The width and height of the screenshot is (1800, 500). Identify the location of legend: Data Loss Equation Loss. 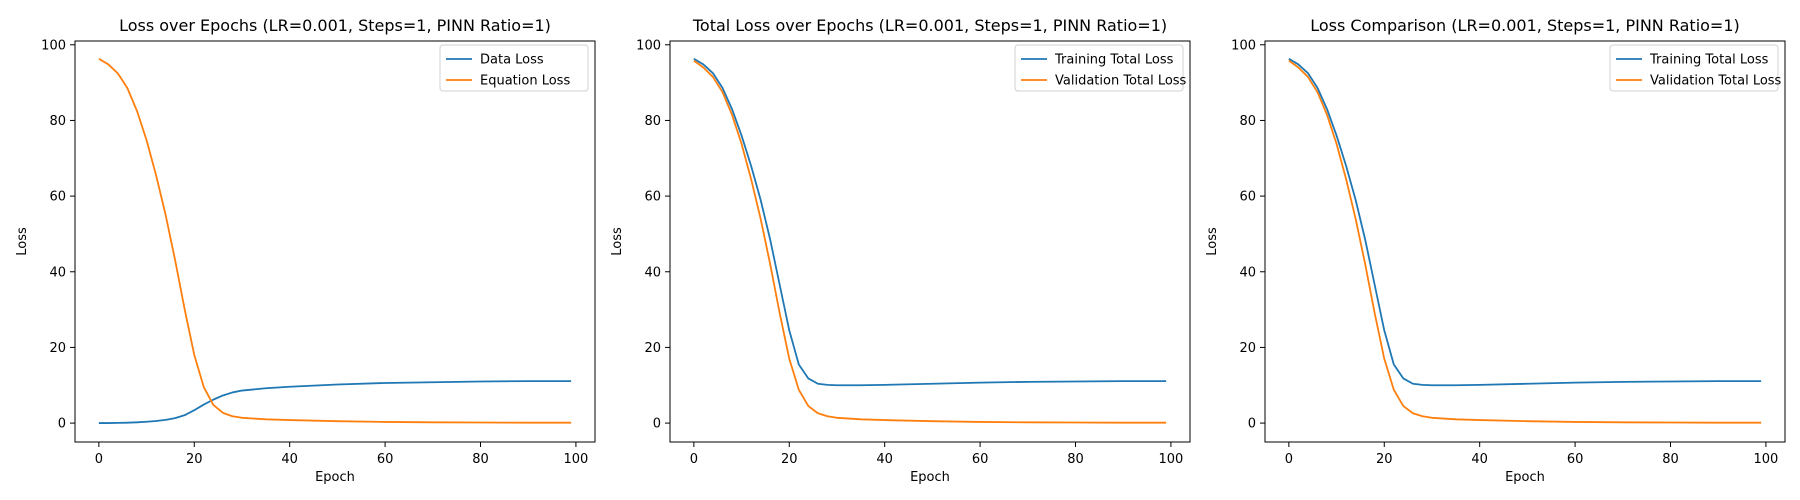
(514, 68).